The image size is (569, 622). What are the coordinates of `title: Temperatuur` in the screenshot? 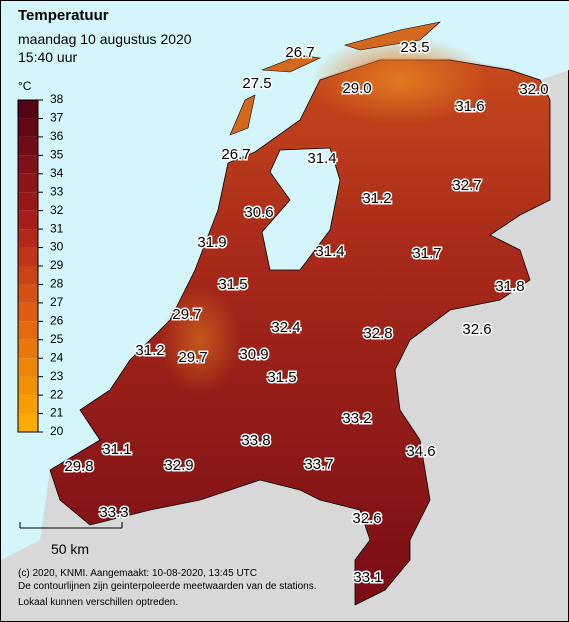 It's located at (63, 15).